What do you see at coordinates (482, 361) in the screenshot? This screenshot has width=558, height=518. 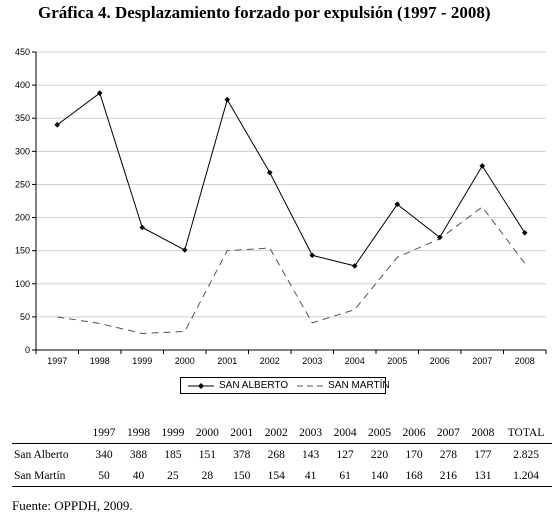 I see `x-tick-label: 2007` at bounding box center [482, 361].